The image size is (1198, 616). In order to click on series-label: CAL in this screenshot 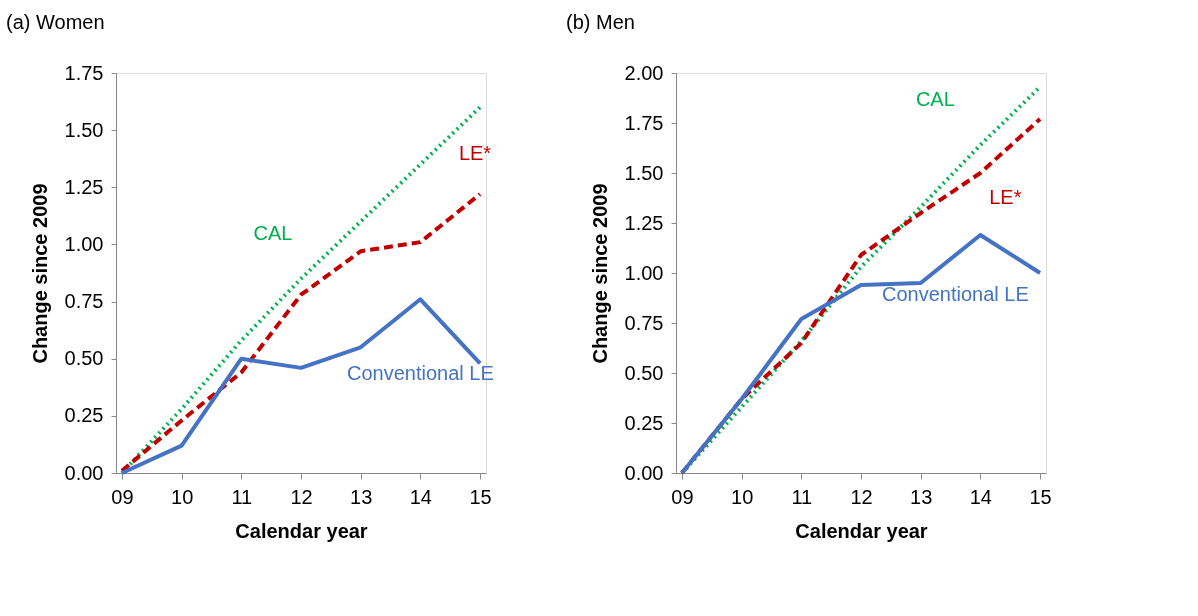, I will do `click(273, 232)`.